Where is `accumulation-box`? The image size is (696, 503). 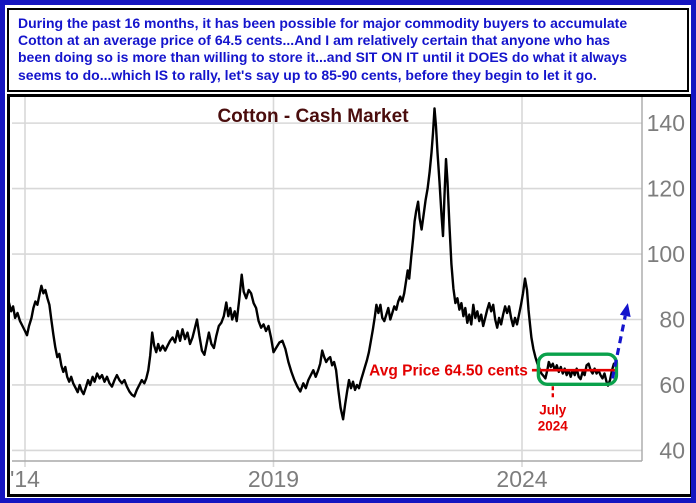 accumulation-box is located at coordinates (577, 369).